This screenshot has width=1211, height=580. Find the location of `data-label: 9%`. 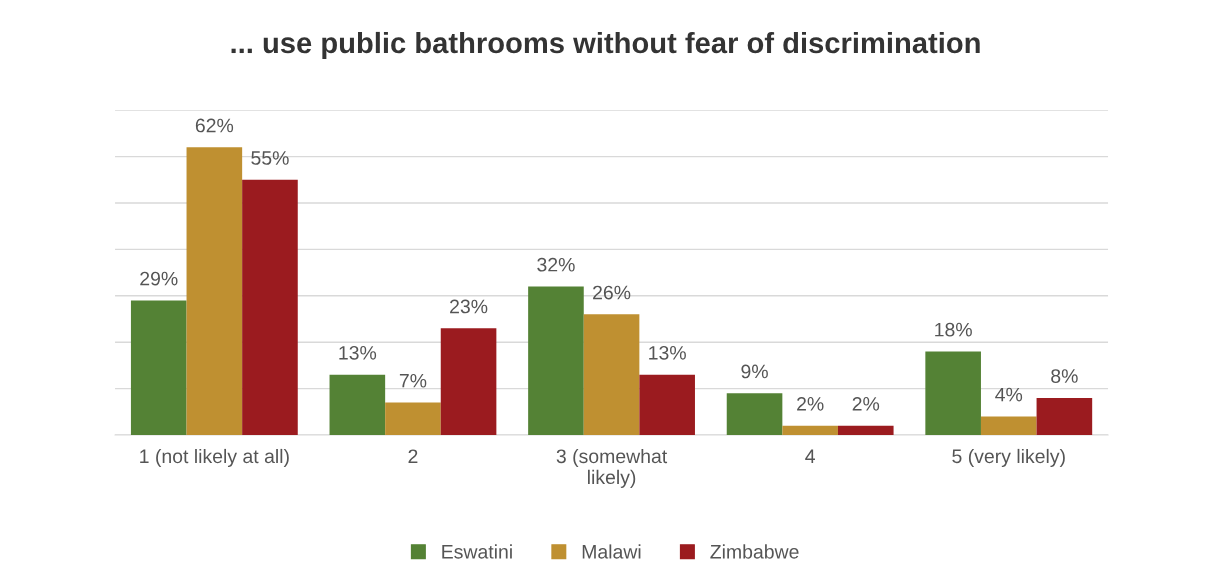

data-label: 9% is located at coordinates (754, 371).